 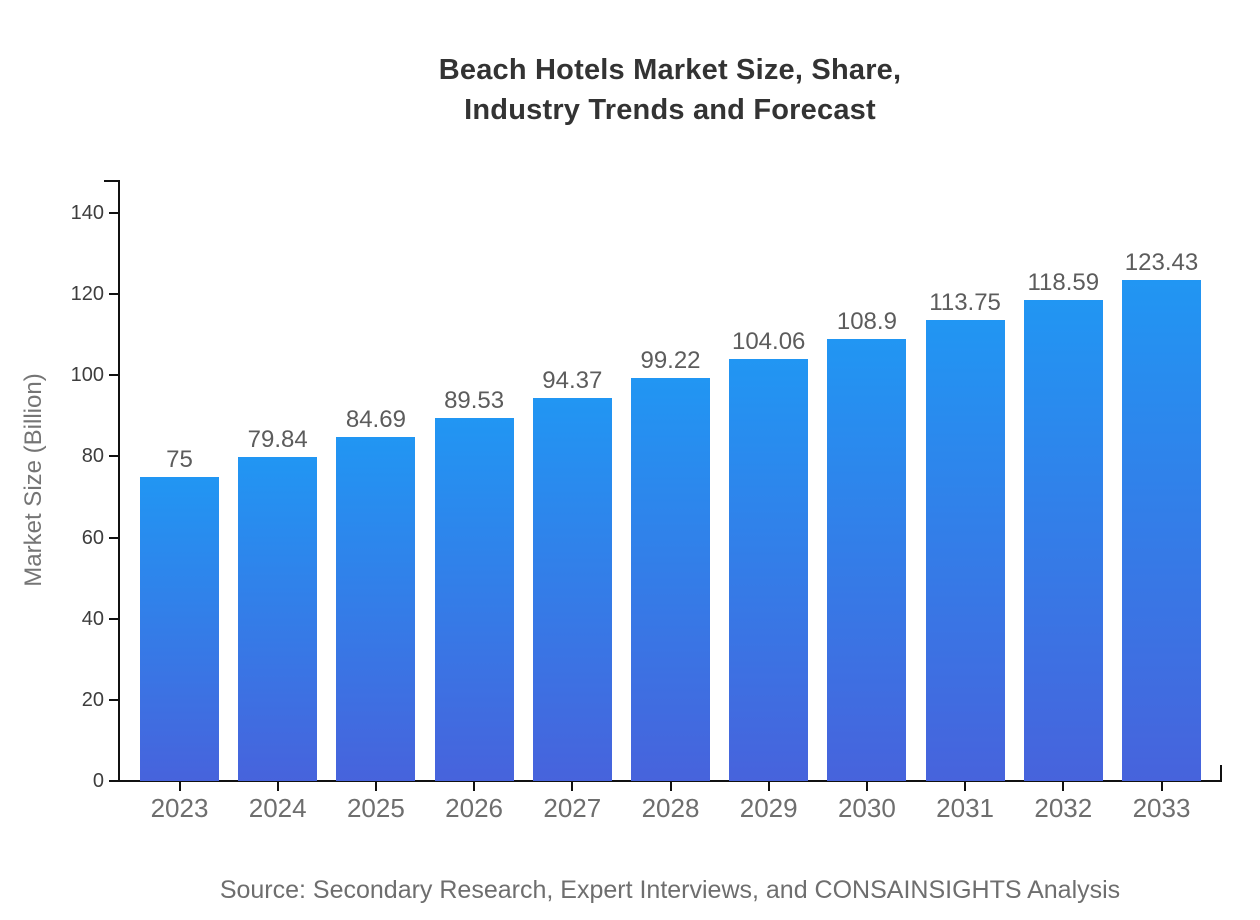 I want to click on y-tick-label: 40, so click(x=92, y=618).